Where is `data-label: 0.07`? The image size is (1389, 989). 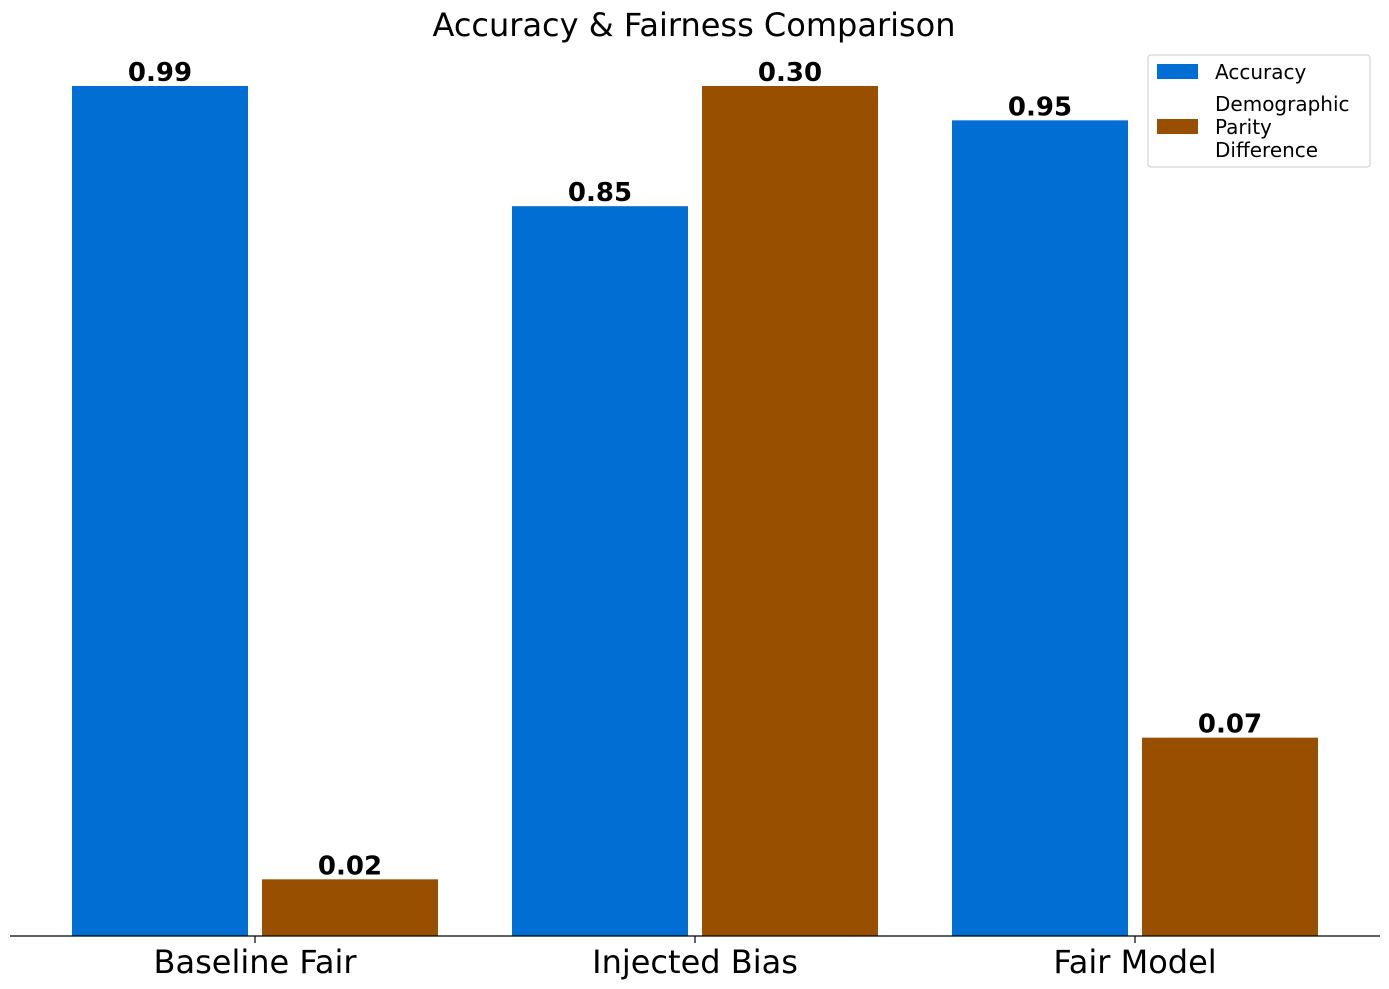
data-label: 0.07 is located at coordinates (1230, 725).